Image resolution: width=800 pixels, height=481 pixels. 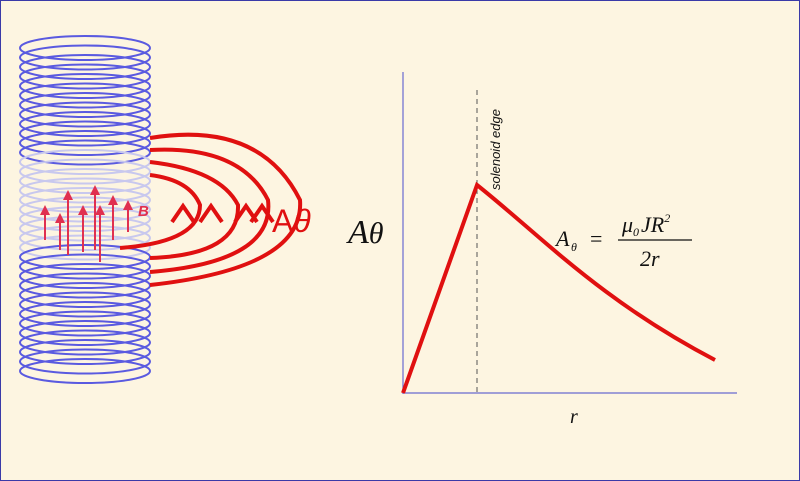 I want to click on x-axis-label: r, so click(x=574, y=417).